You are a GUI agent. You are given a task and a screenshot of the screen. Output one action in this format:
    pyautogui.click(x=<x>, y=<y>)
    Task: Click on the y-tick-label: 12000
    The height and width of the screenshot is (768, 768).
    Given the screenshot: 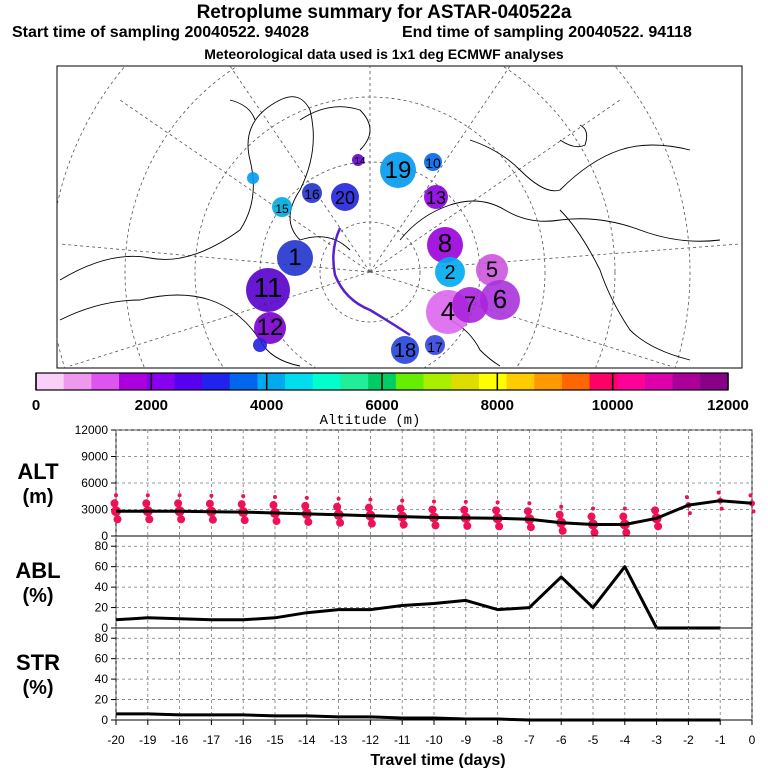 What is the action you would take?
    pyautogui.click(x=92, y=430)
    